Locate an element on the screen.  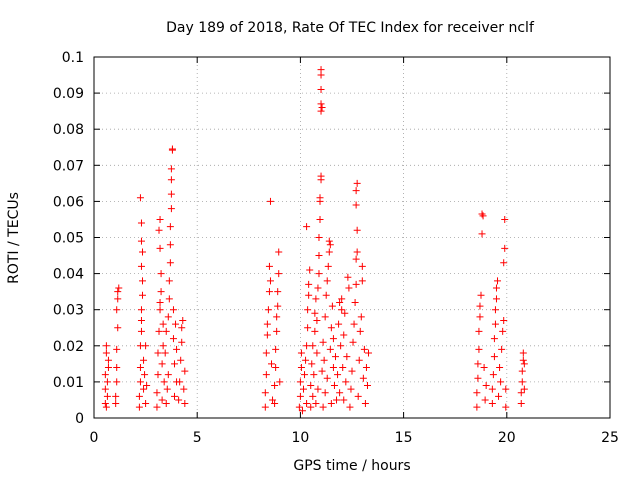
y-tick-label: 0.1 is located at coordinates (73, 58).